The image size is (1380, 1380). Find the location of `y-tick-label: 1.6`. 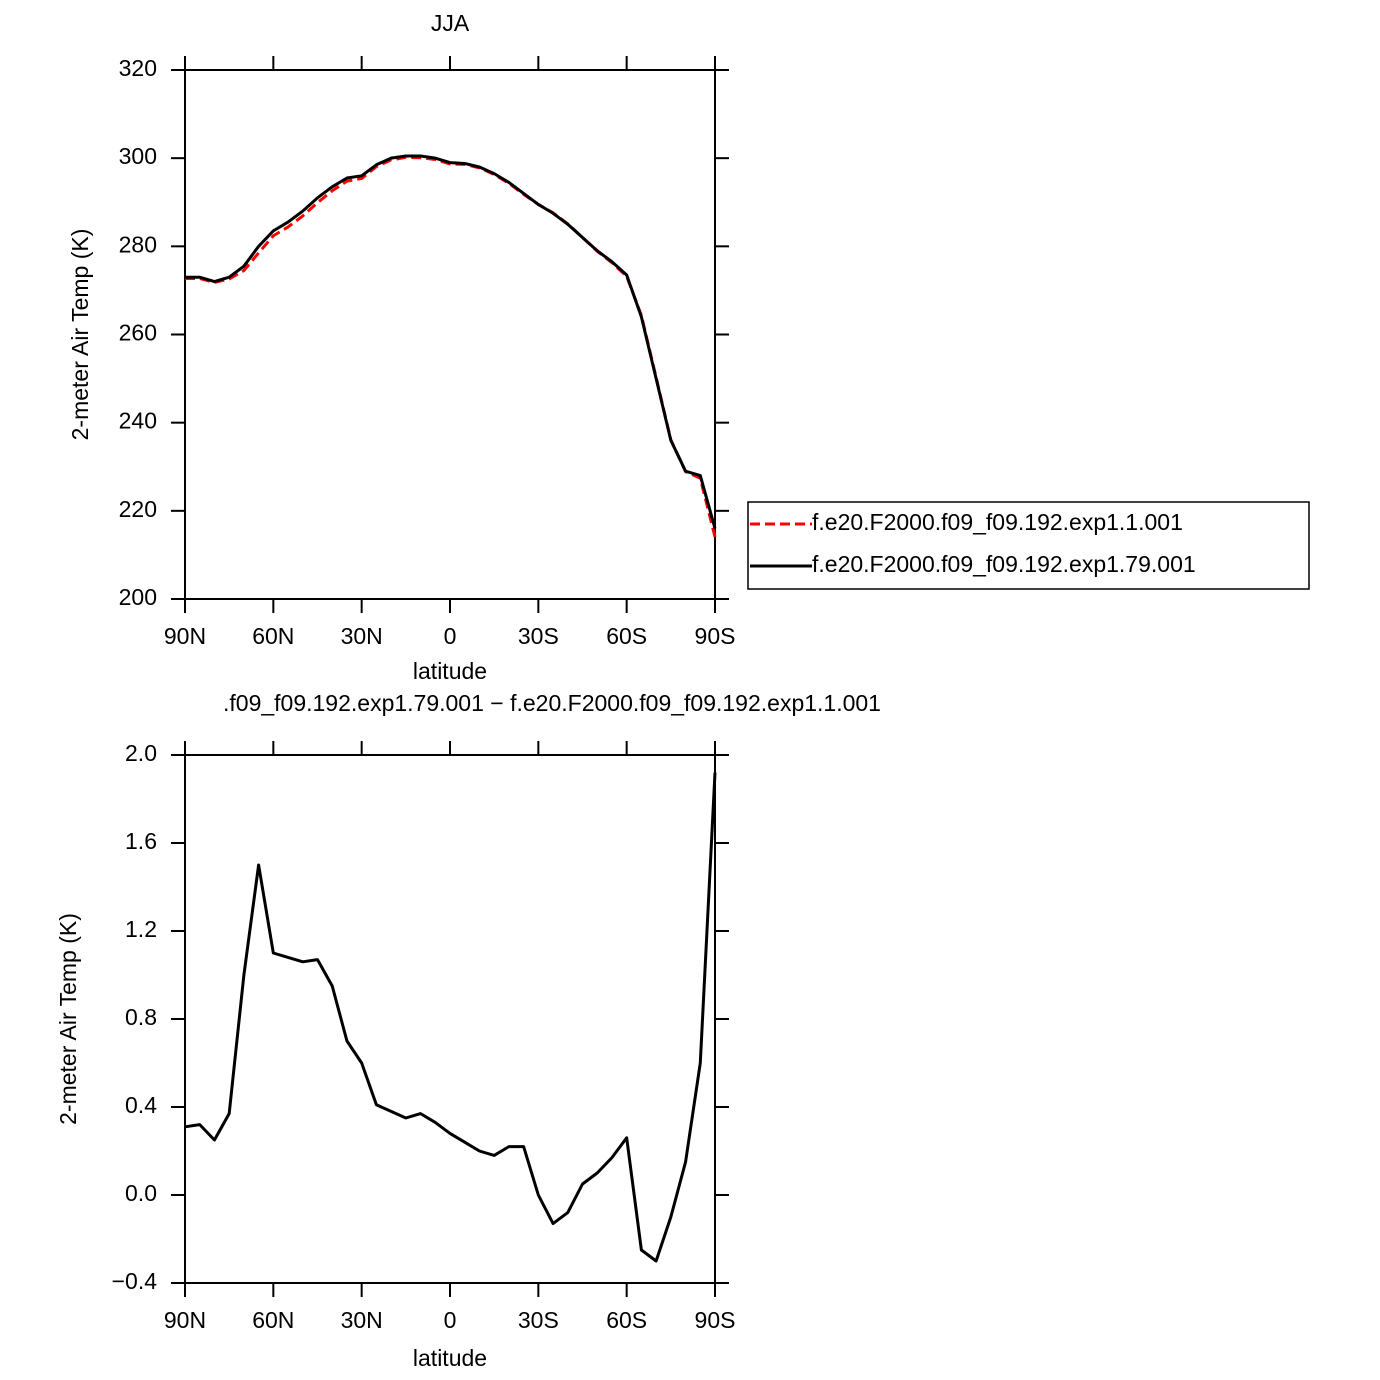

y-tick-label: 1.6 is located at coordinates (141, 841).